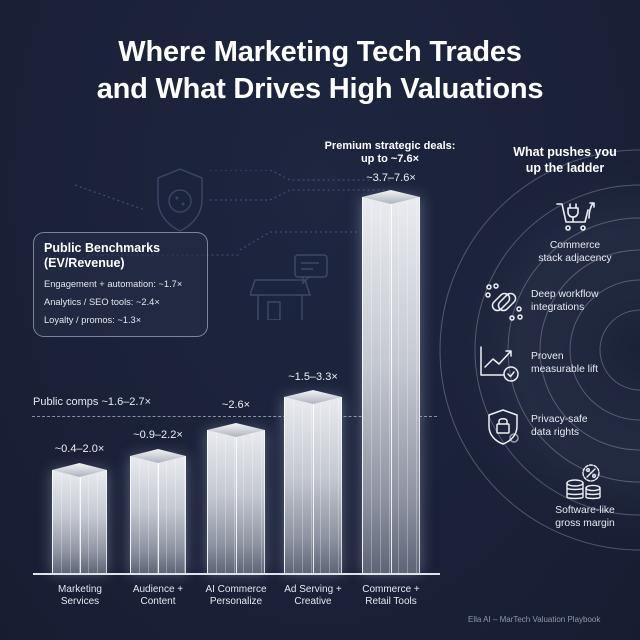 The image size is (640, 640). I want to click on driver-line-1: Proven, so click(547, 356).